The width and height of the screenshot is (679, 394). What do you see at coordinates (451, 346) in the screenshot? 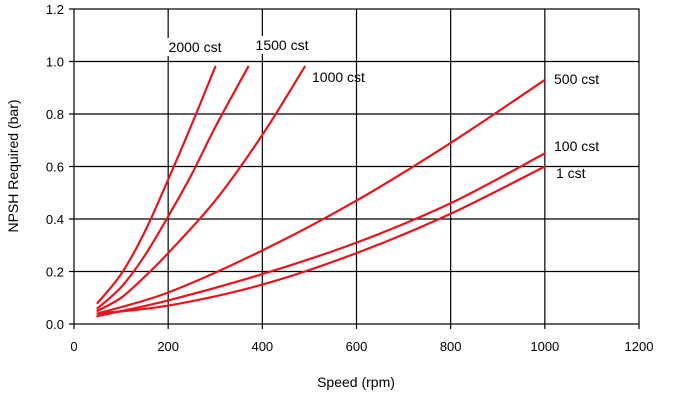
I see `x-tick-label: 800` at bounding box center [451, 346].